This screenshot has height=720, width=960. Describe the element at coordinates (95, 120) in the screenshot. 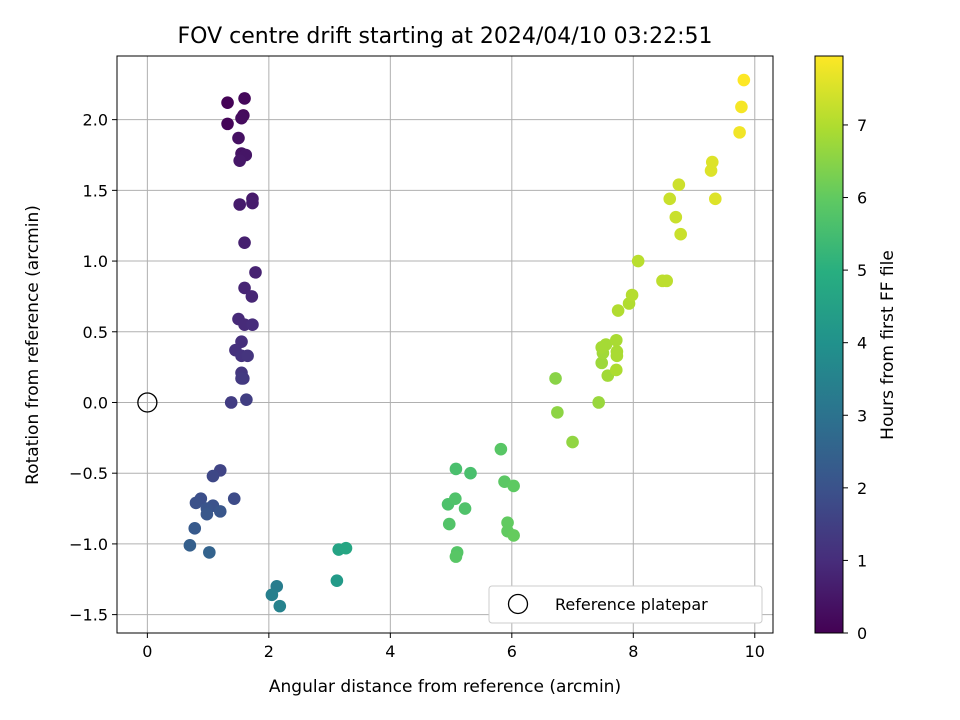

I see `y-tick-label: 2.0` at that location.